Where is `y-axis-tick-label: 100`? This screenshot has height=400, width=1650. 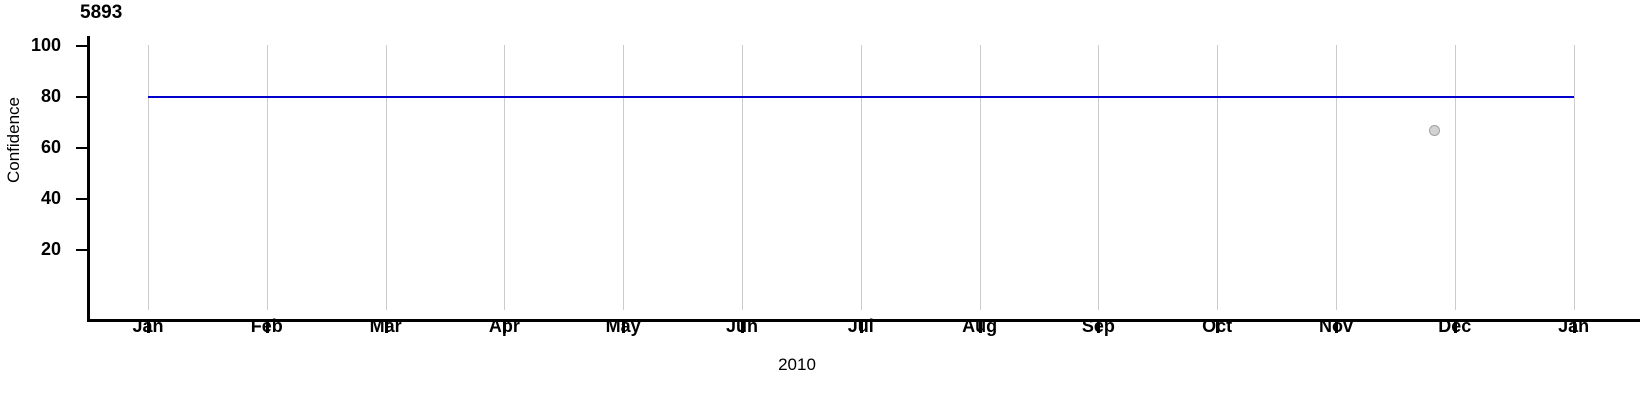 y-axis-tick-label: 100 is located at coordinates (45, 45).